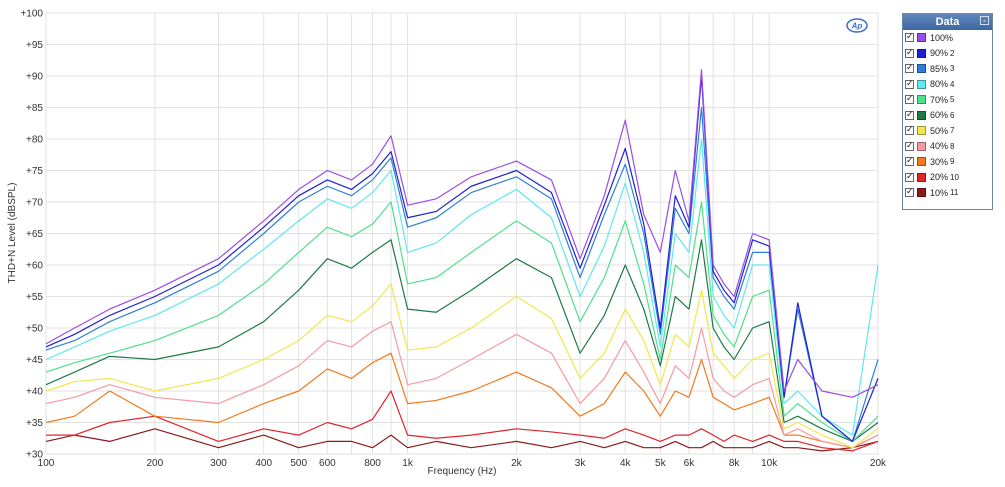 This screenshot has width=1005, height=487. Describe the element at coordinates (34, 392) in the screenshot. I see `y-tick-label: +40` at that location.